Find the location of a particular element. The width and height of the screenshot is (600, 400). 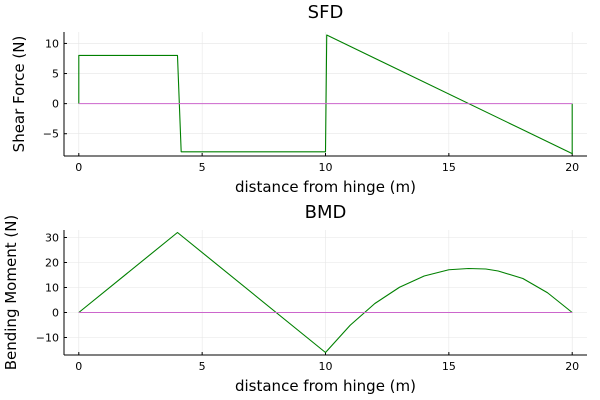

chart-title: BMD is located at coordinates (326, 212).